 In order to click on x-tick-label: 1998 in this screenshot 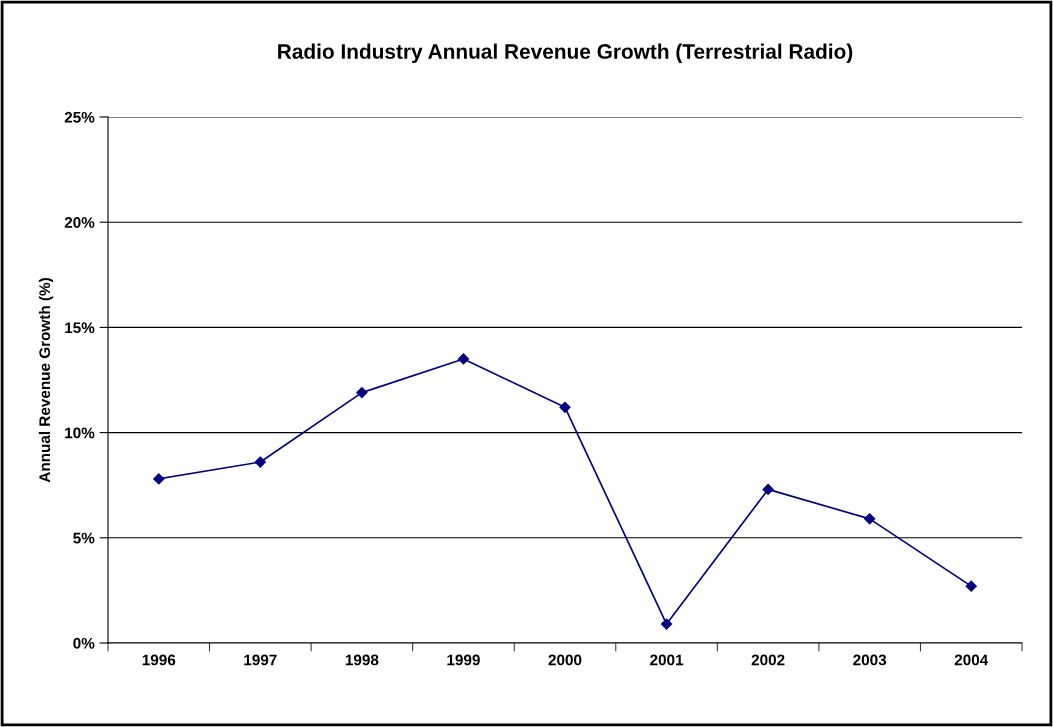, I will do `click(362, 660)`.